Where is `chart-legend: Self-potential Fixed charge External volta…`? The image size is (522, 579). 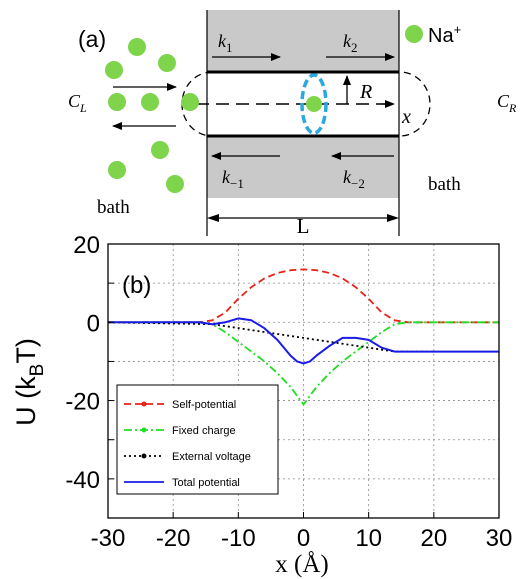 chart-legend: Self-potential Fixed charge External volta… is located at coordinates (197, 439).